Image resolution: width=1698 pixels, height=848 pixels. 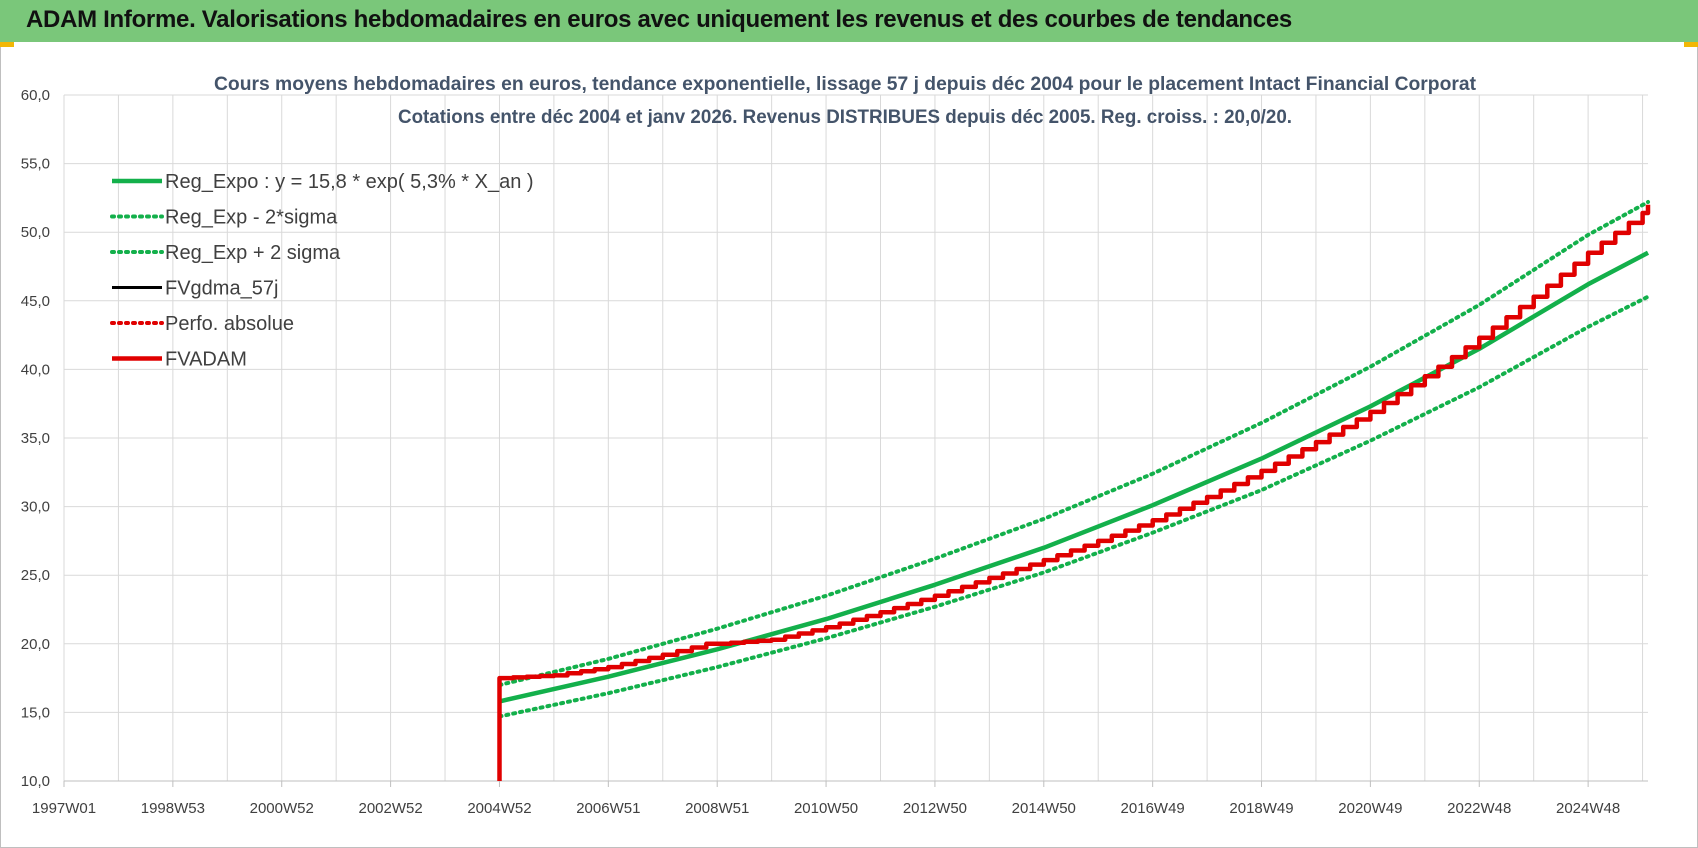 I want to click on x-tick-label: 2002W52, so click(x=390, y=808).